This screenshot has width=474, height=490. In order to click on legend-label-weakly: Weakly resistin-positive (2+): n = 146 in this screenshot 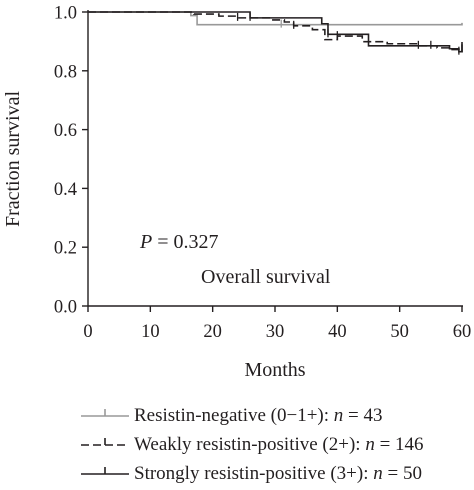, I will do `click(279, 444)`.